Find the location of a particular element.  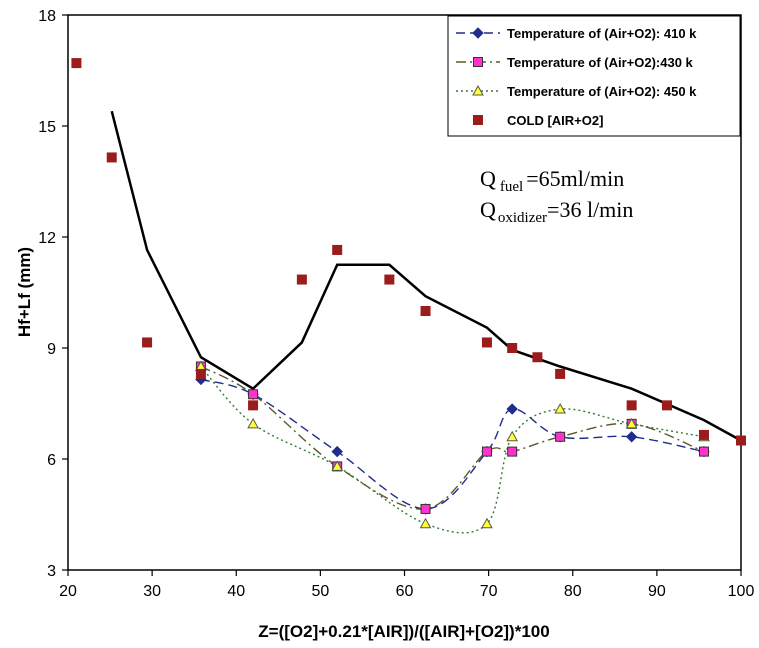

x-tick-label: 80 is located at coordinates (573, 591).